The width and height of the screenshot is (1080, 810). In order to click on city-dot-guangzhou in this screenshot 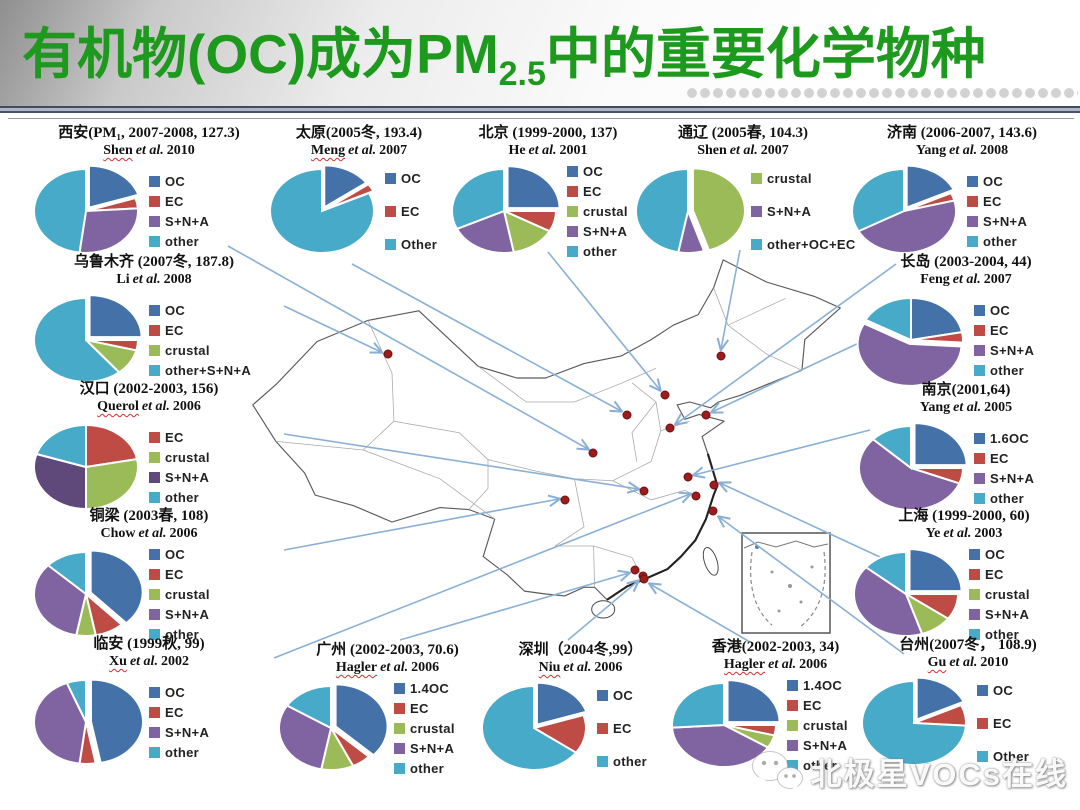, I will do `click(635, 570)`.